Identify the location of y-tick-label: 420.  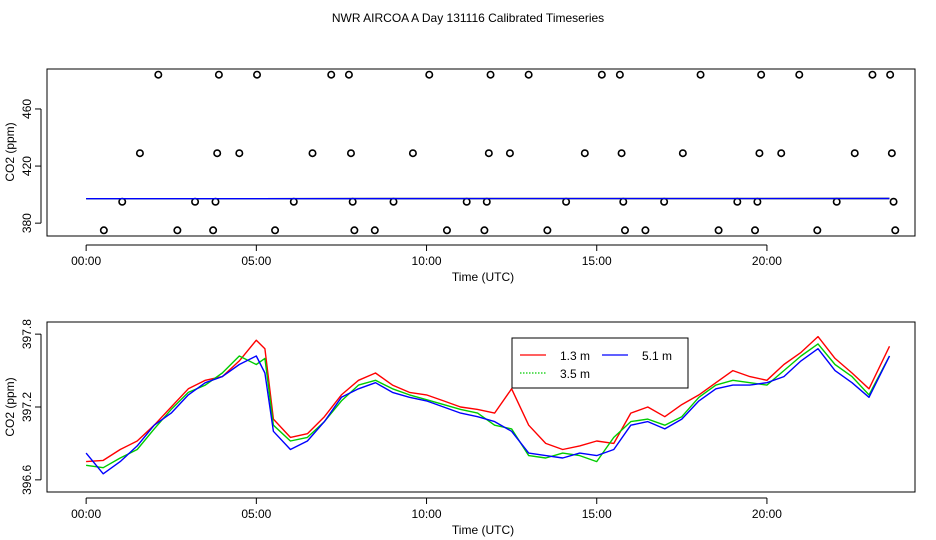
(27, 166).